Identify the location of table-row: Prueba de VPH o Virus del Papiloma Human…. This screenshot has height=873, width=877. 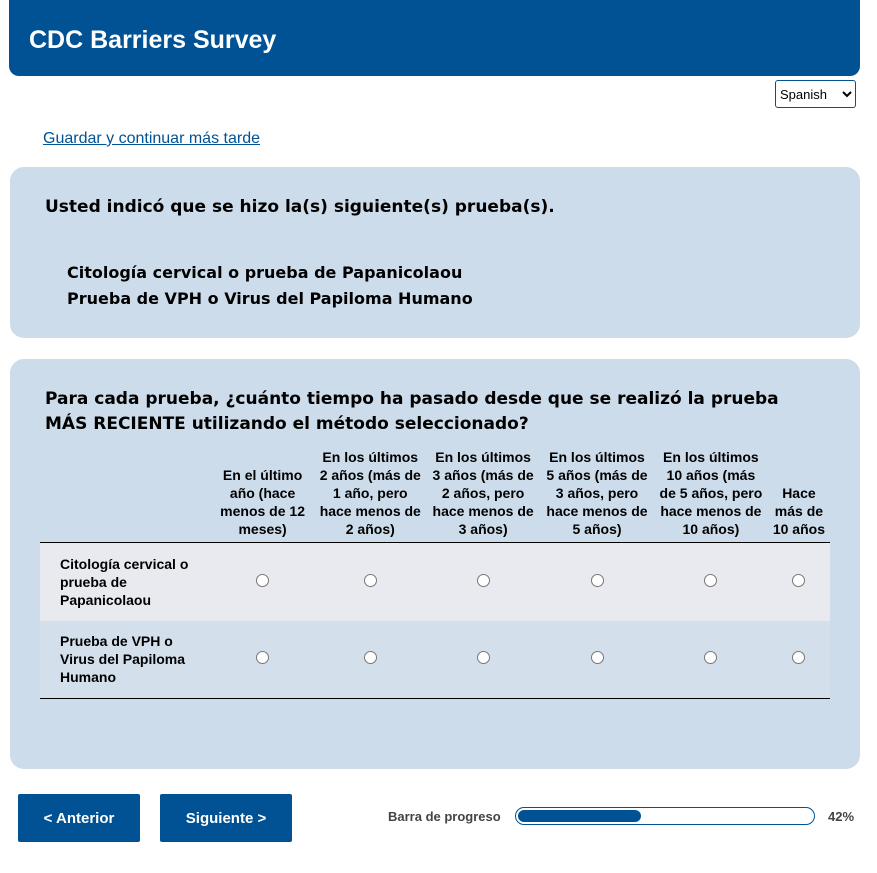
(435, 659).